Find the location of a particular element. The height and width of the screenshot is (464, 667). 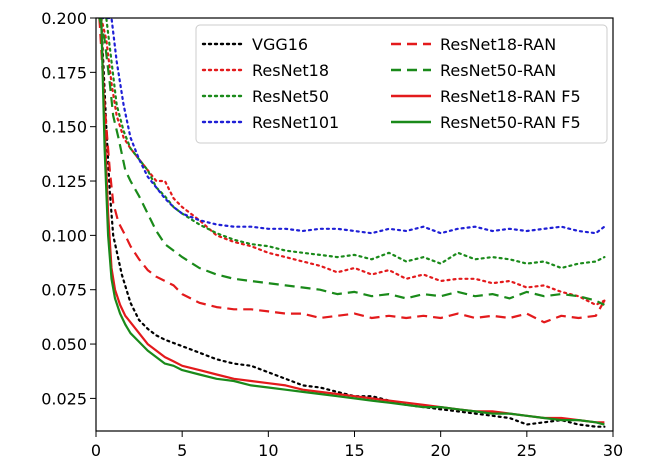

x-tick-label-15: 15 is located at coordinates (354, 450).